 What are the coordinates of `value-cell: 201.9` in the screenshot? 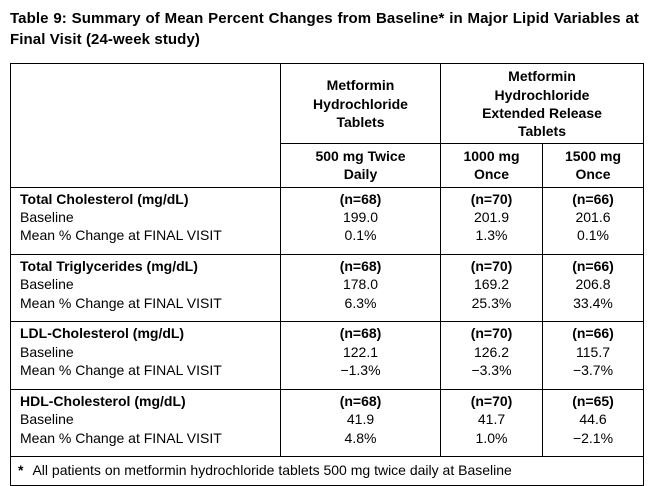 It's located at (491, 217).